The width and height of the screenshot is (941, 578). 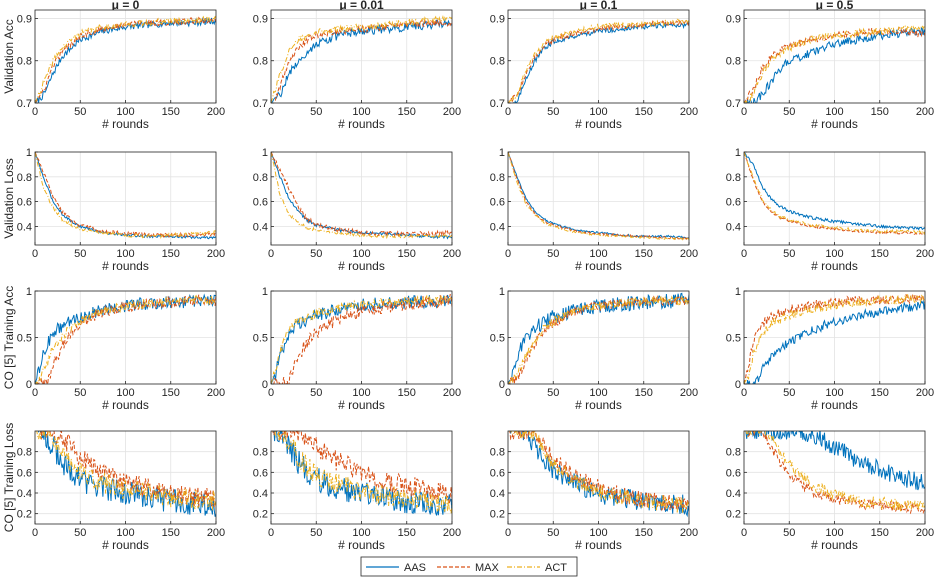 I want to click on y-tick-label: 1, so click(x=738, y=153).